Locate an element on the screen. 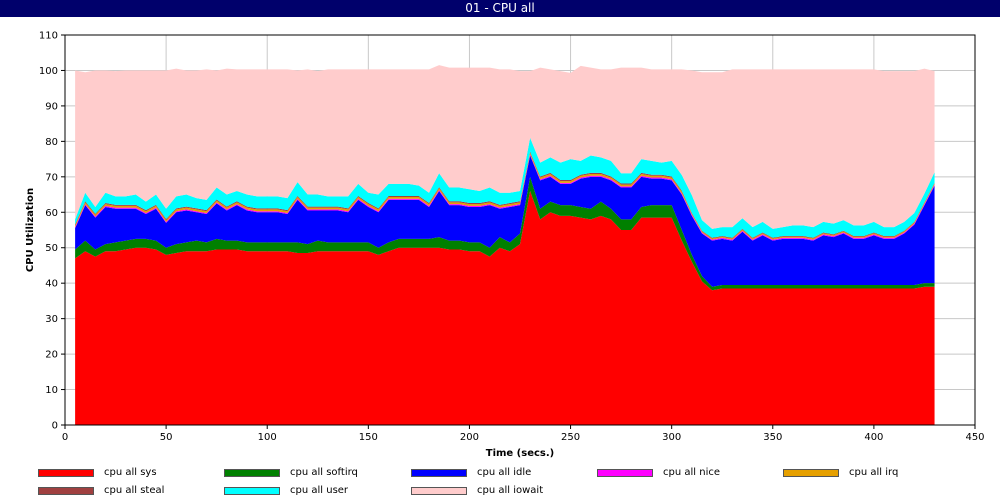 This screenshot has width=1000, height=504. x-tick-label: 150 is located at coordinates (368, 437).